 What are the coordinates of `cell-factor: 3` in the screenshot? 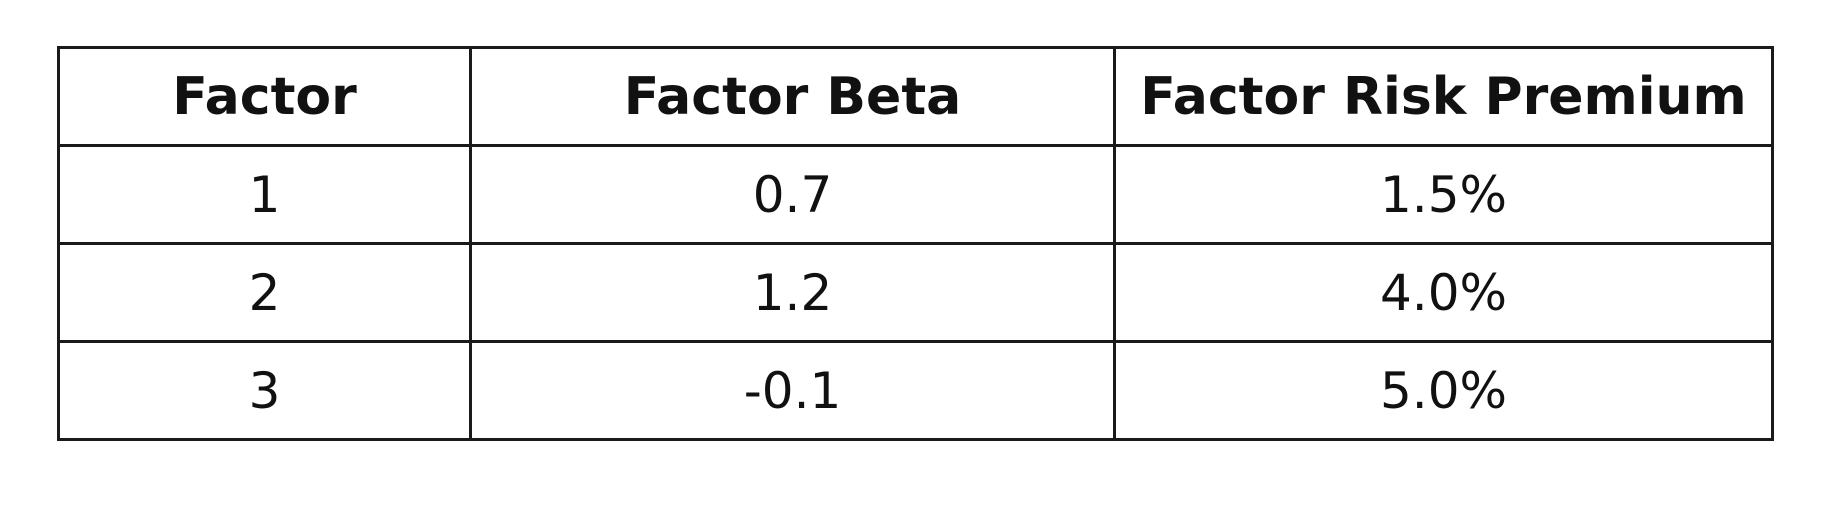 It's located at (264, 390).